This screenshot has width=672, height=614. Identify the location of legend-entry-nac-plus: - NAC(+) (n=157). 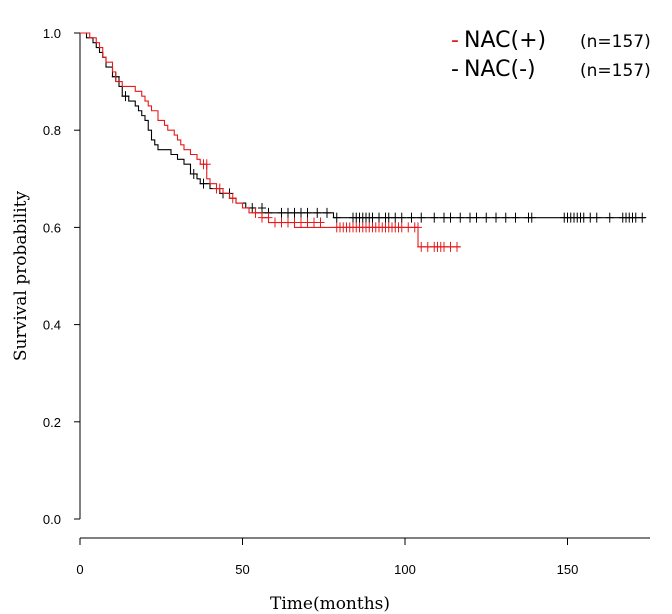
(551, 40).